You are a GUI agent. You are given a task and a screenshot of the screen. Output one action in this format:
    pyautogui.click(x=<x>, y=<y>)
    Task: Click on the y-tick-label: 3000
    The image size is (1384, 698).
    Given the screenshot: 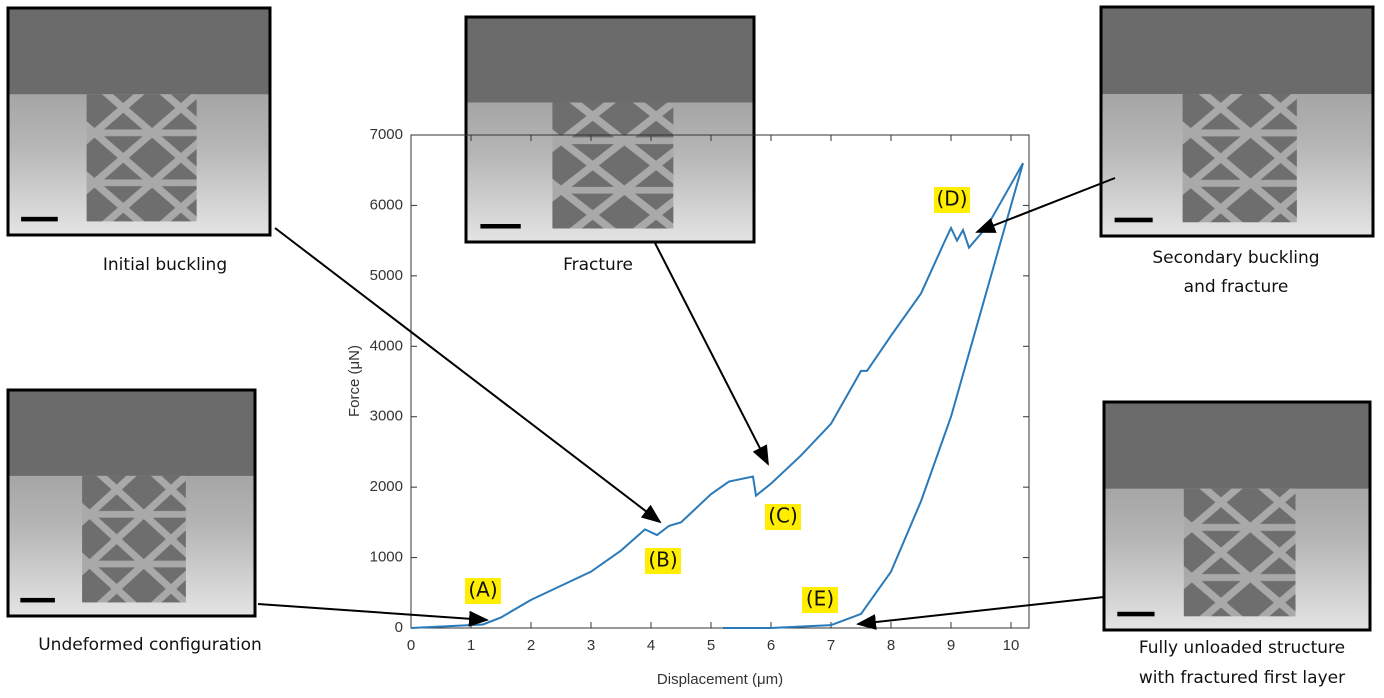 What is the action you would take?
    pyautogui.click(x=386, y=416)
    